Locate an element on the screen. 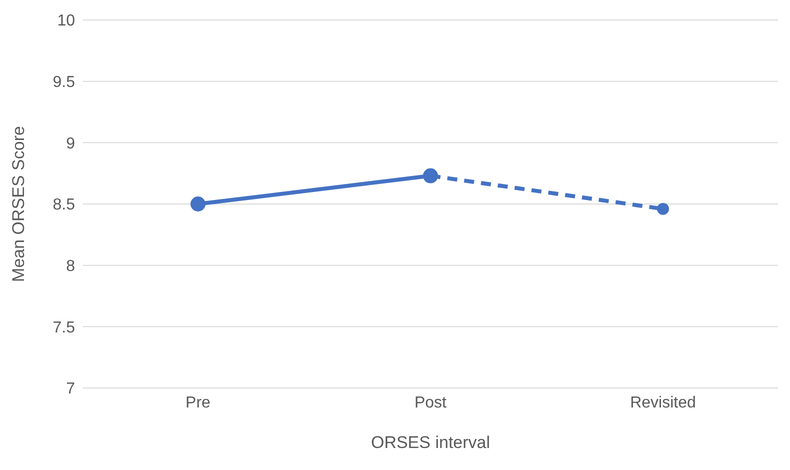 The image size is (790, 470). y-tick-label: 8 is located at coordinates (71, 267).